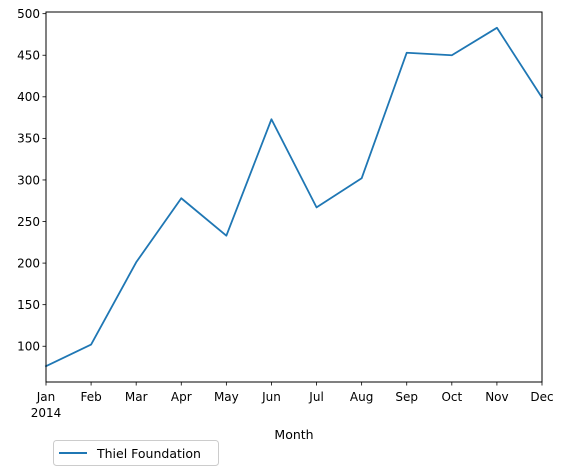 This screenshot has width=565, height=476. Describe the element at coordinates (90, 397) in the screenshot. I see `x-tick-label: Feb` at that location.